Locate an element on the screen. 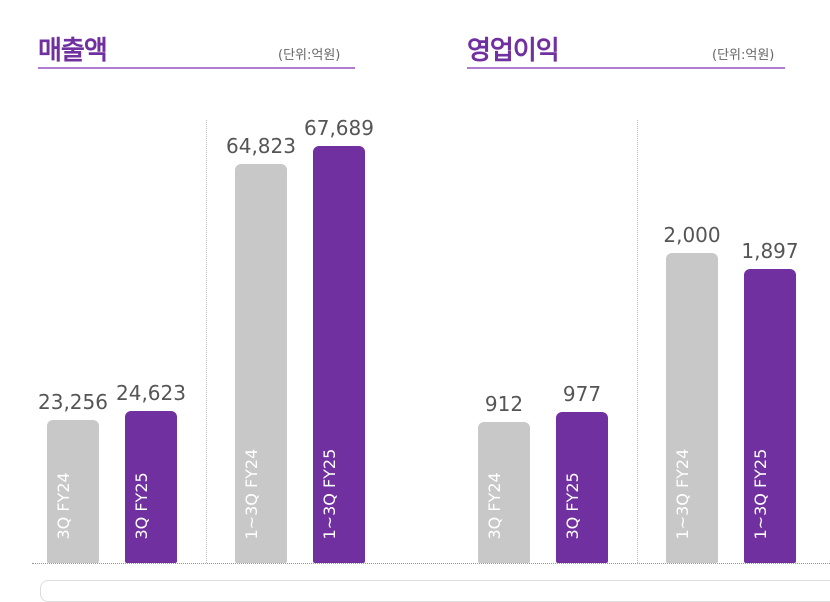 Image resolution: width=830 pixels, height=602 pixels. bar-value-label: 24,623 is located at coordinates (151, 393).